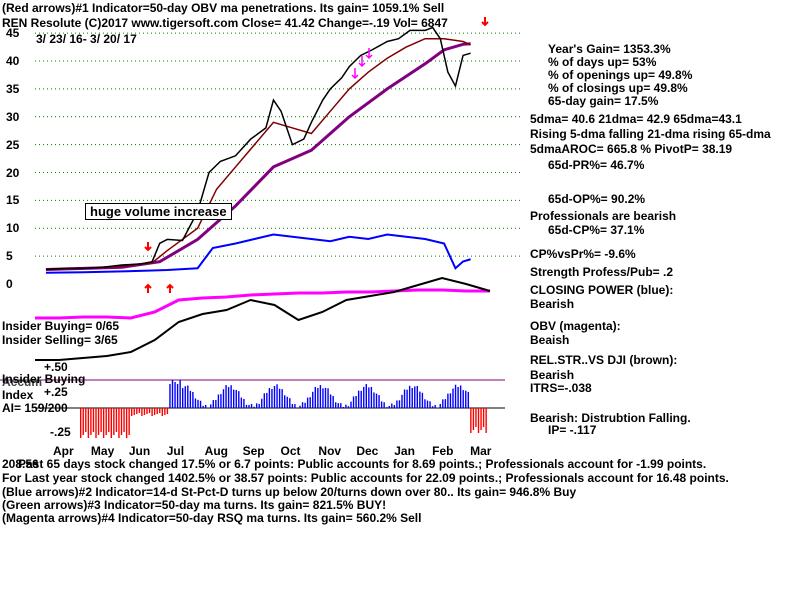  What do you see at coordinates (139, 451) in the screenshot?
I see `month-tick-label: Jun` at bounding box center [139, 451].